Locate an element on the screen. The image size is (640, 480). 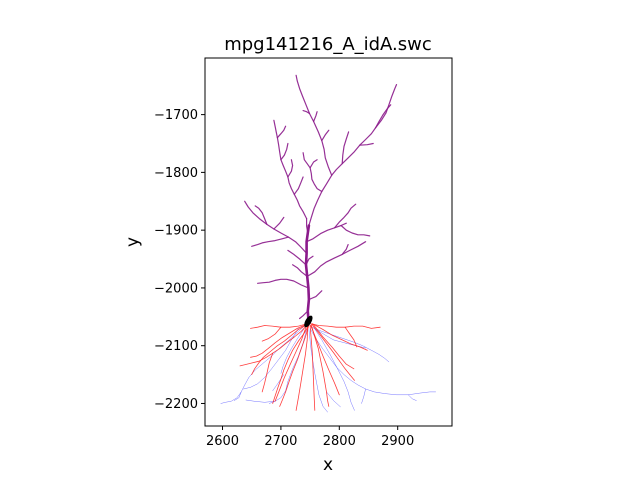
x-tick-label: 2700 is located at coordinates (280, 441).